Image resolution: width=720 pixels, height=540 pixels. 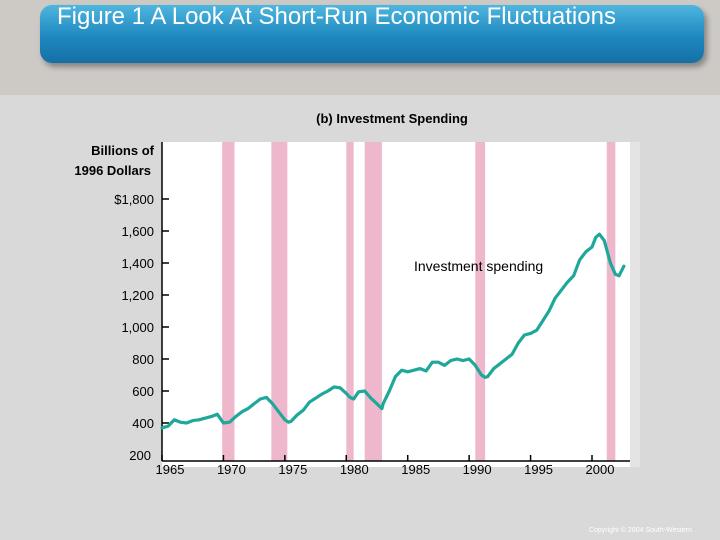 What do you see at coordinates (170, 469) in the screenshot?
I see `x-tick-label-1965: 1965` at bounding box center [170, 469].